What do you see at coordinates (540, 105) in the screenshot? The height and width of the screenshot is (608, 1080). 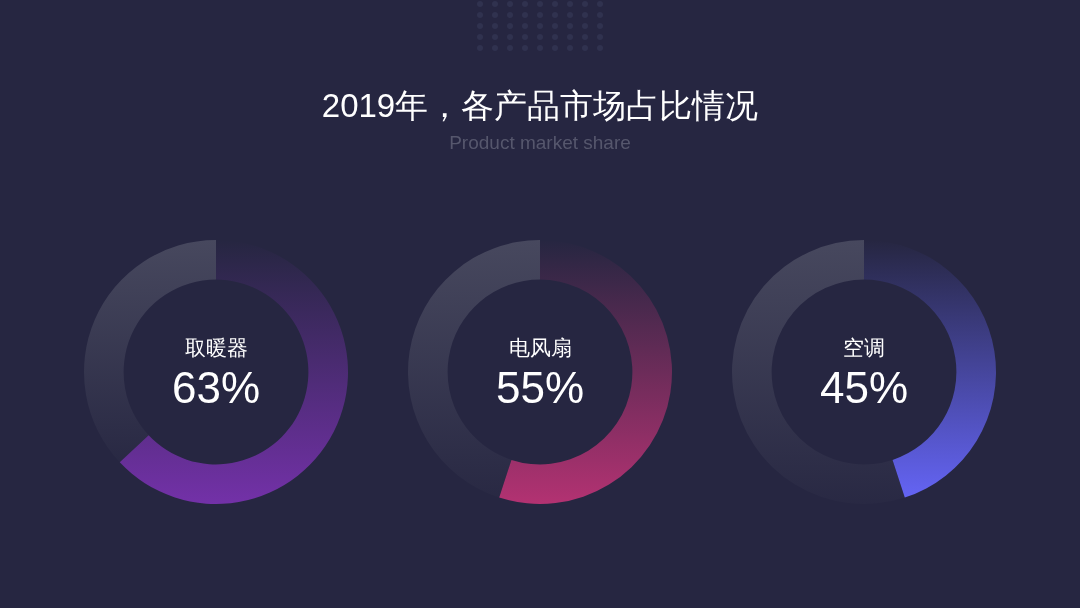 I see `text: 2019年，各产品市场占比情况` at bounding box center [540, 105].